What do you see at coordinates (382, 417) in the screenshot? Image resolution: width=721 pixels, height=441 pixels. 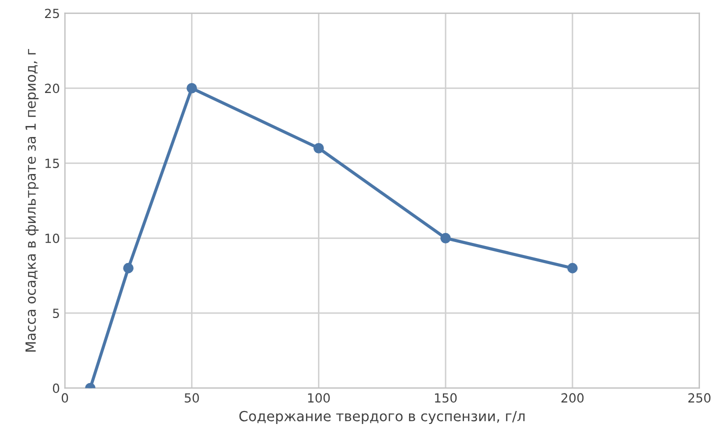 I see `x-axis-title: Содержание твердого в суспензии, г/л` at bounding box center [382, 417].